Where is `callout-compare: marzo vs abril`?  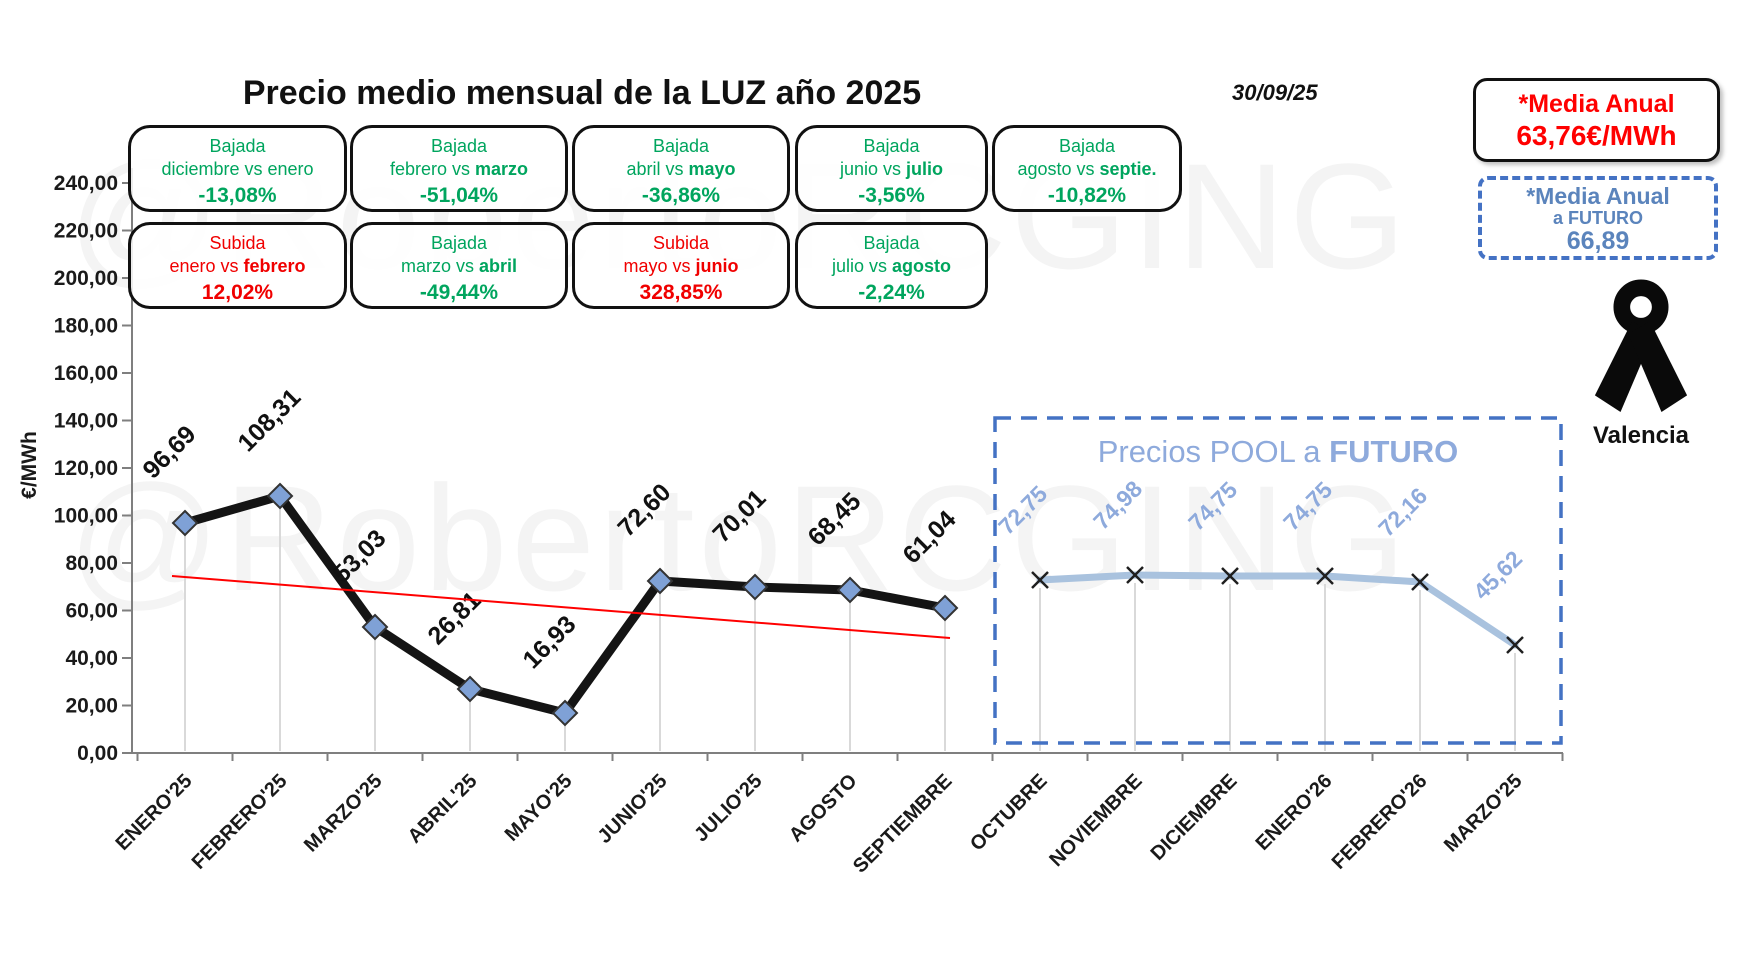
callout-compare: marzo vs abril is located at coordinates (459, 266).